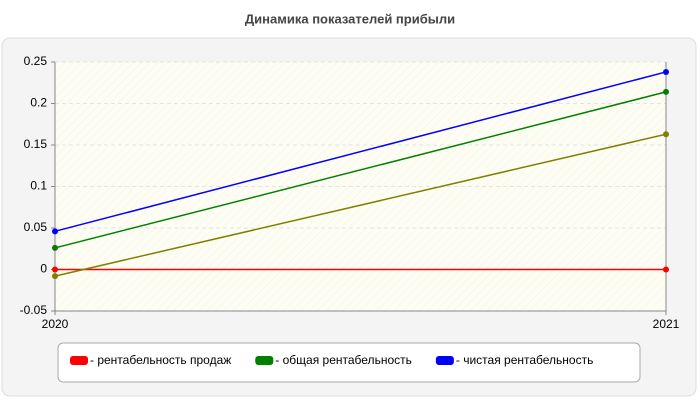 This screenshot has width=700, height=400. I want to click on chart-title: Динамика показателей прибыли, so click(350, 18).